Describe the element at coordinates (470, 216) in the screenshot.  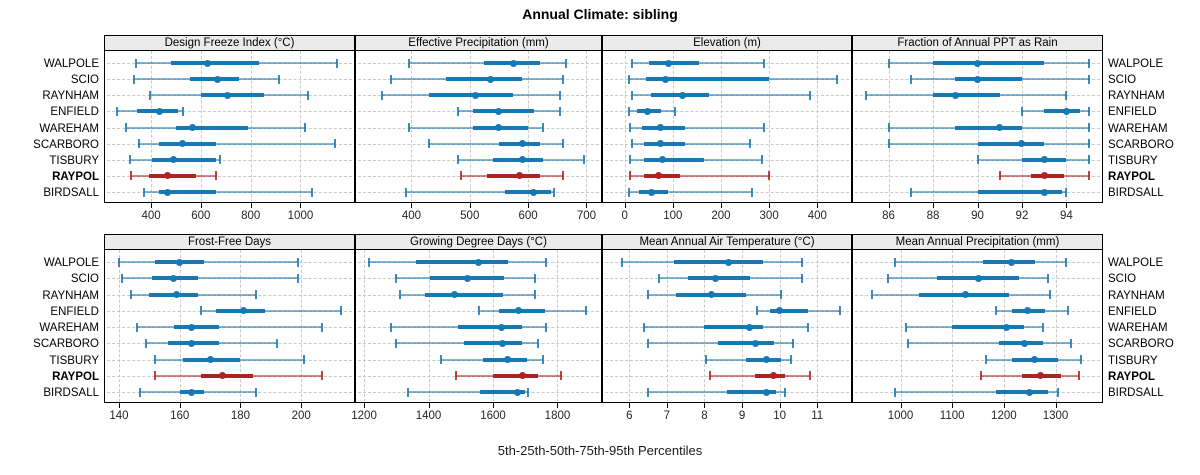
I see `x-axis-tick-label: 500` at that location.